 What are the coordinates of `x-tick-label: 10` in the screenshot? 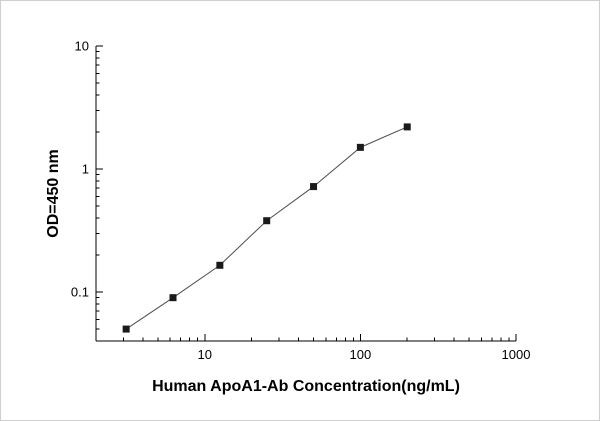 It's located at (205, 354).